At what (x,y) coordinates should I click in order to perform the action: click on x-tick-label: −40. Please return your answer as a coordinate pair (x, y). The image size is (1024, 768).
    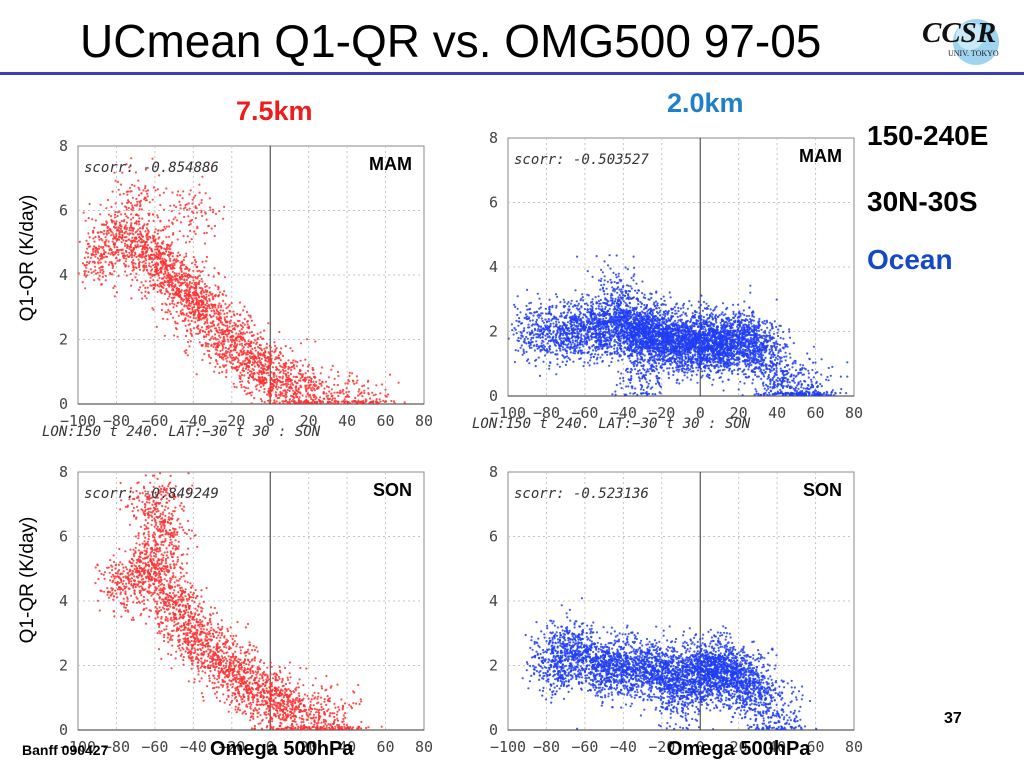
    Looking at the image, I should click on (193, 421).